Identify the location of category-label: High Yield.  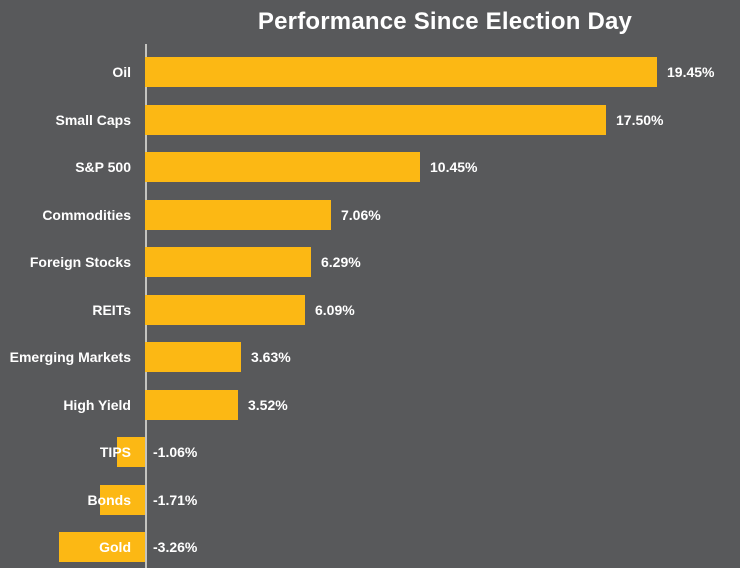
(97, 405).